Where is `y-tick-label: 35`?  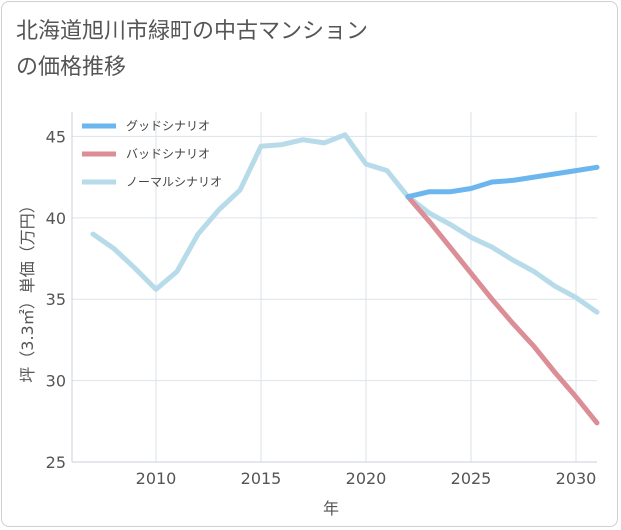
y-tick-label: 35 is located at coordinates (56, 299).